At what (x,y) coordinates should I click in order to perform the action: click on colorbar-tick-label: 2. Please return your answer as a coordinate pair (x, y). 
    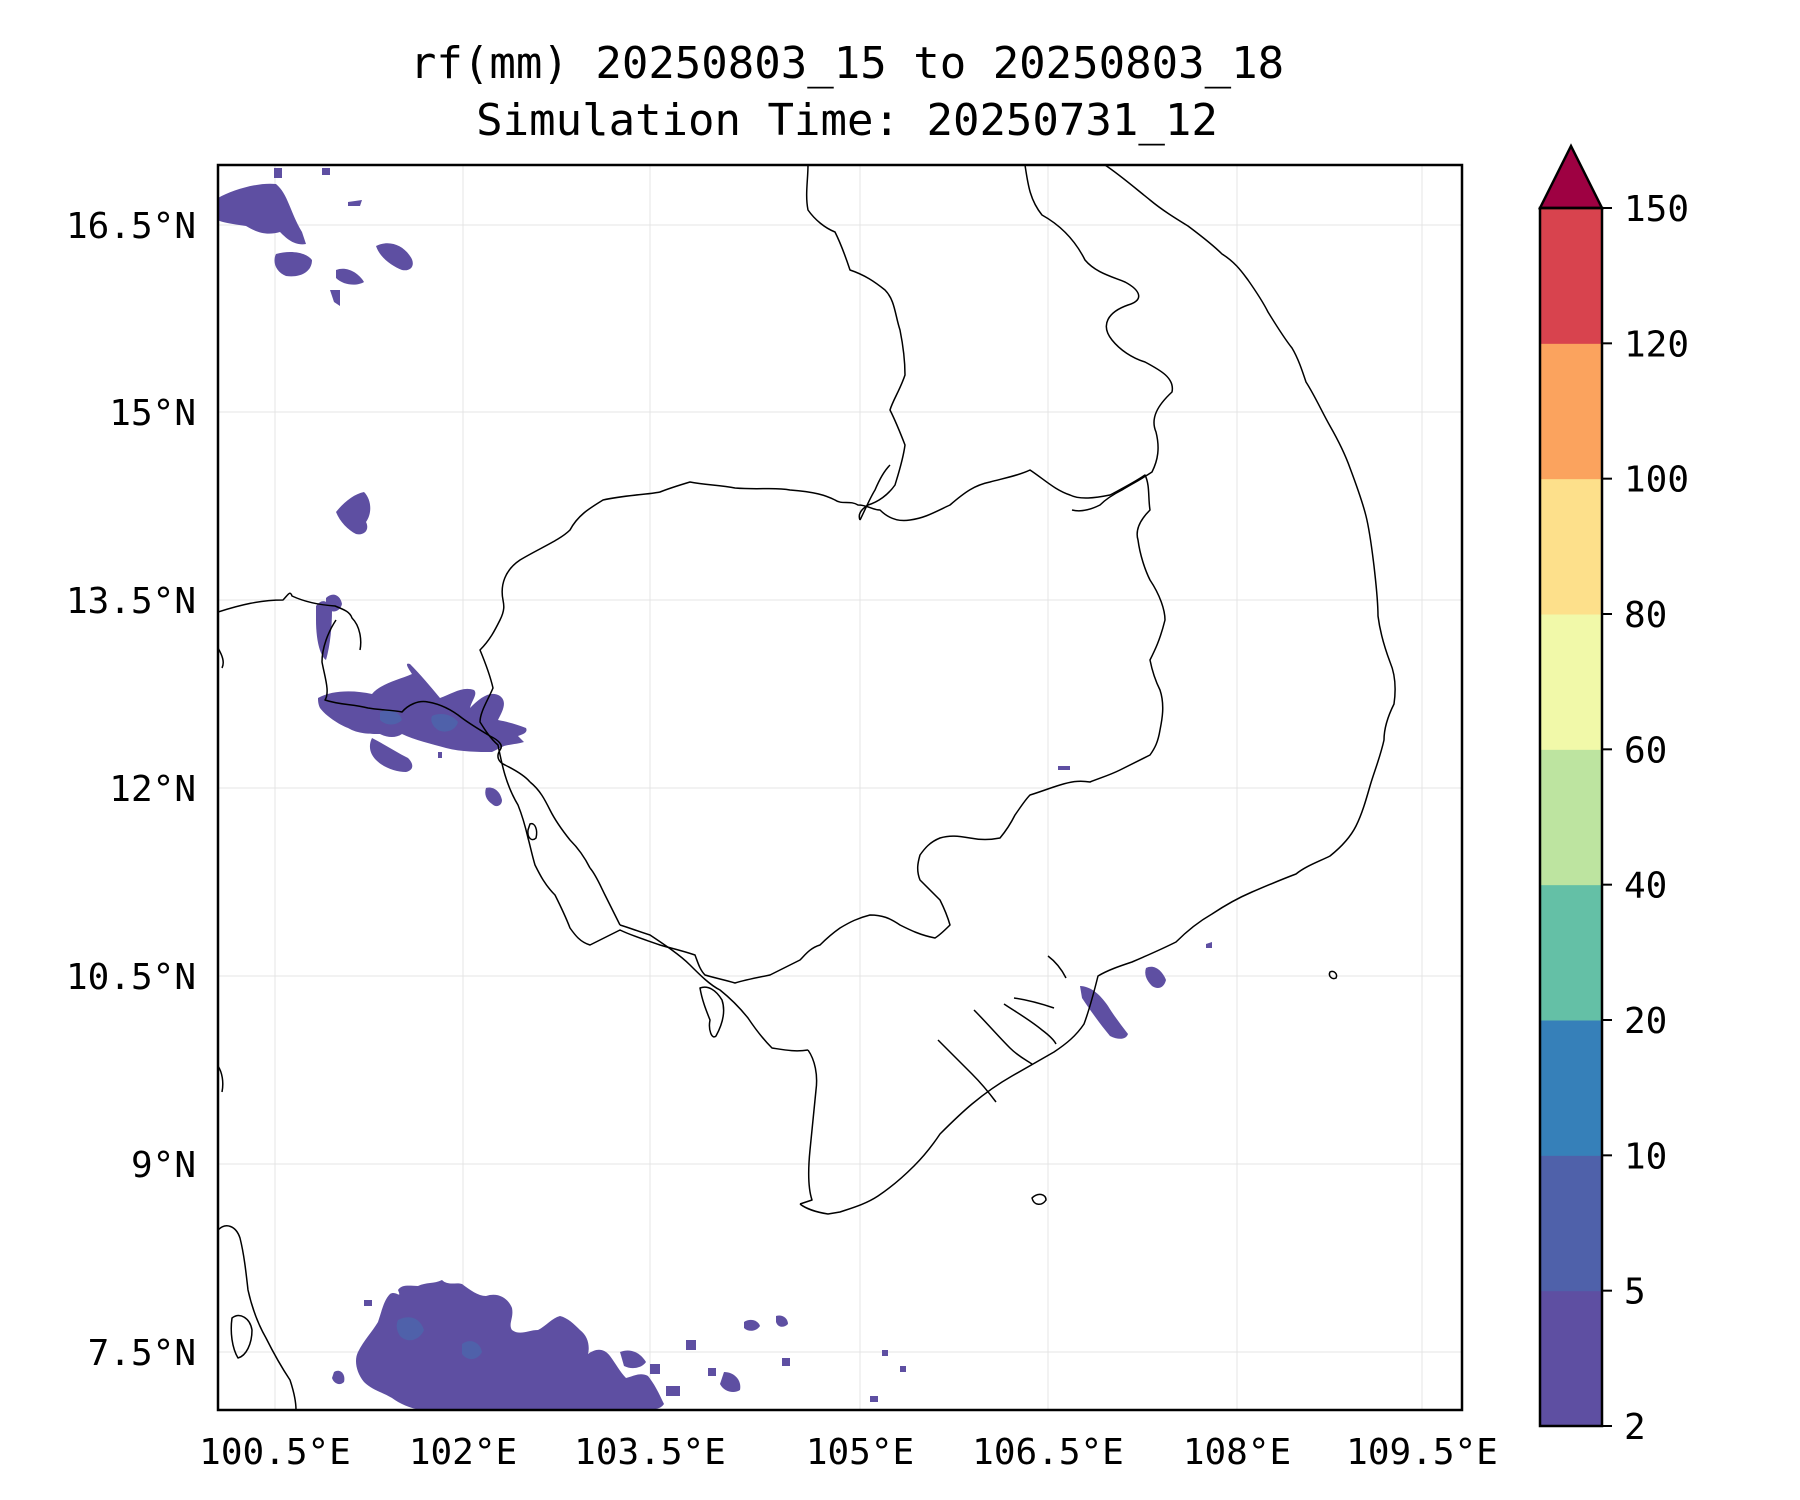
    Looking at the image, I should click on (1635, 1427).